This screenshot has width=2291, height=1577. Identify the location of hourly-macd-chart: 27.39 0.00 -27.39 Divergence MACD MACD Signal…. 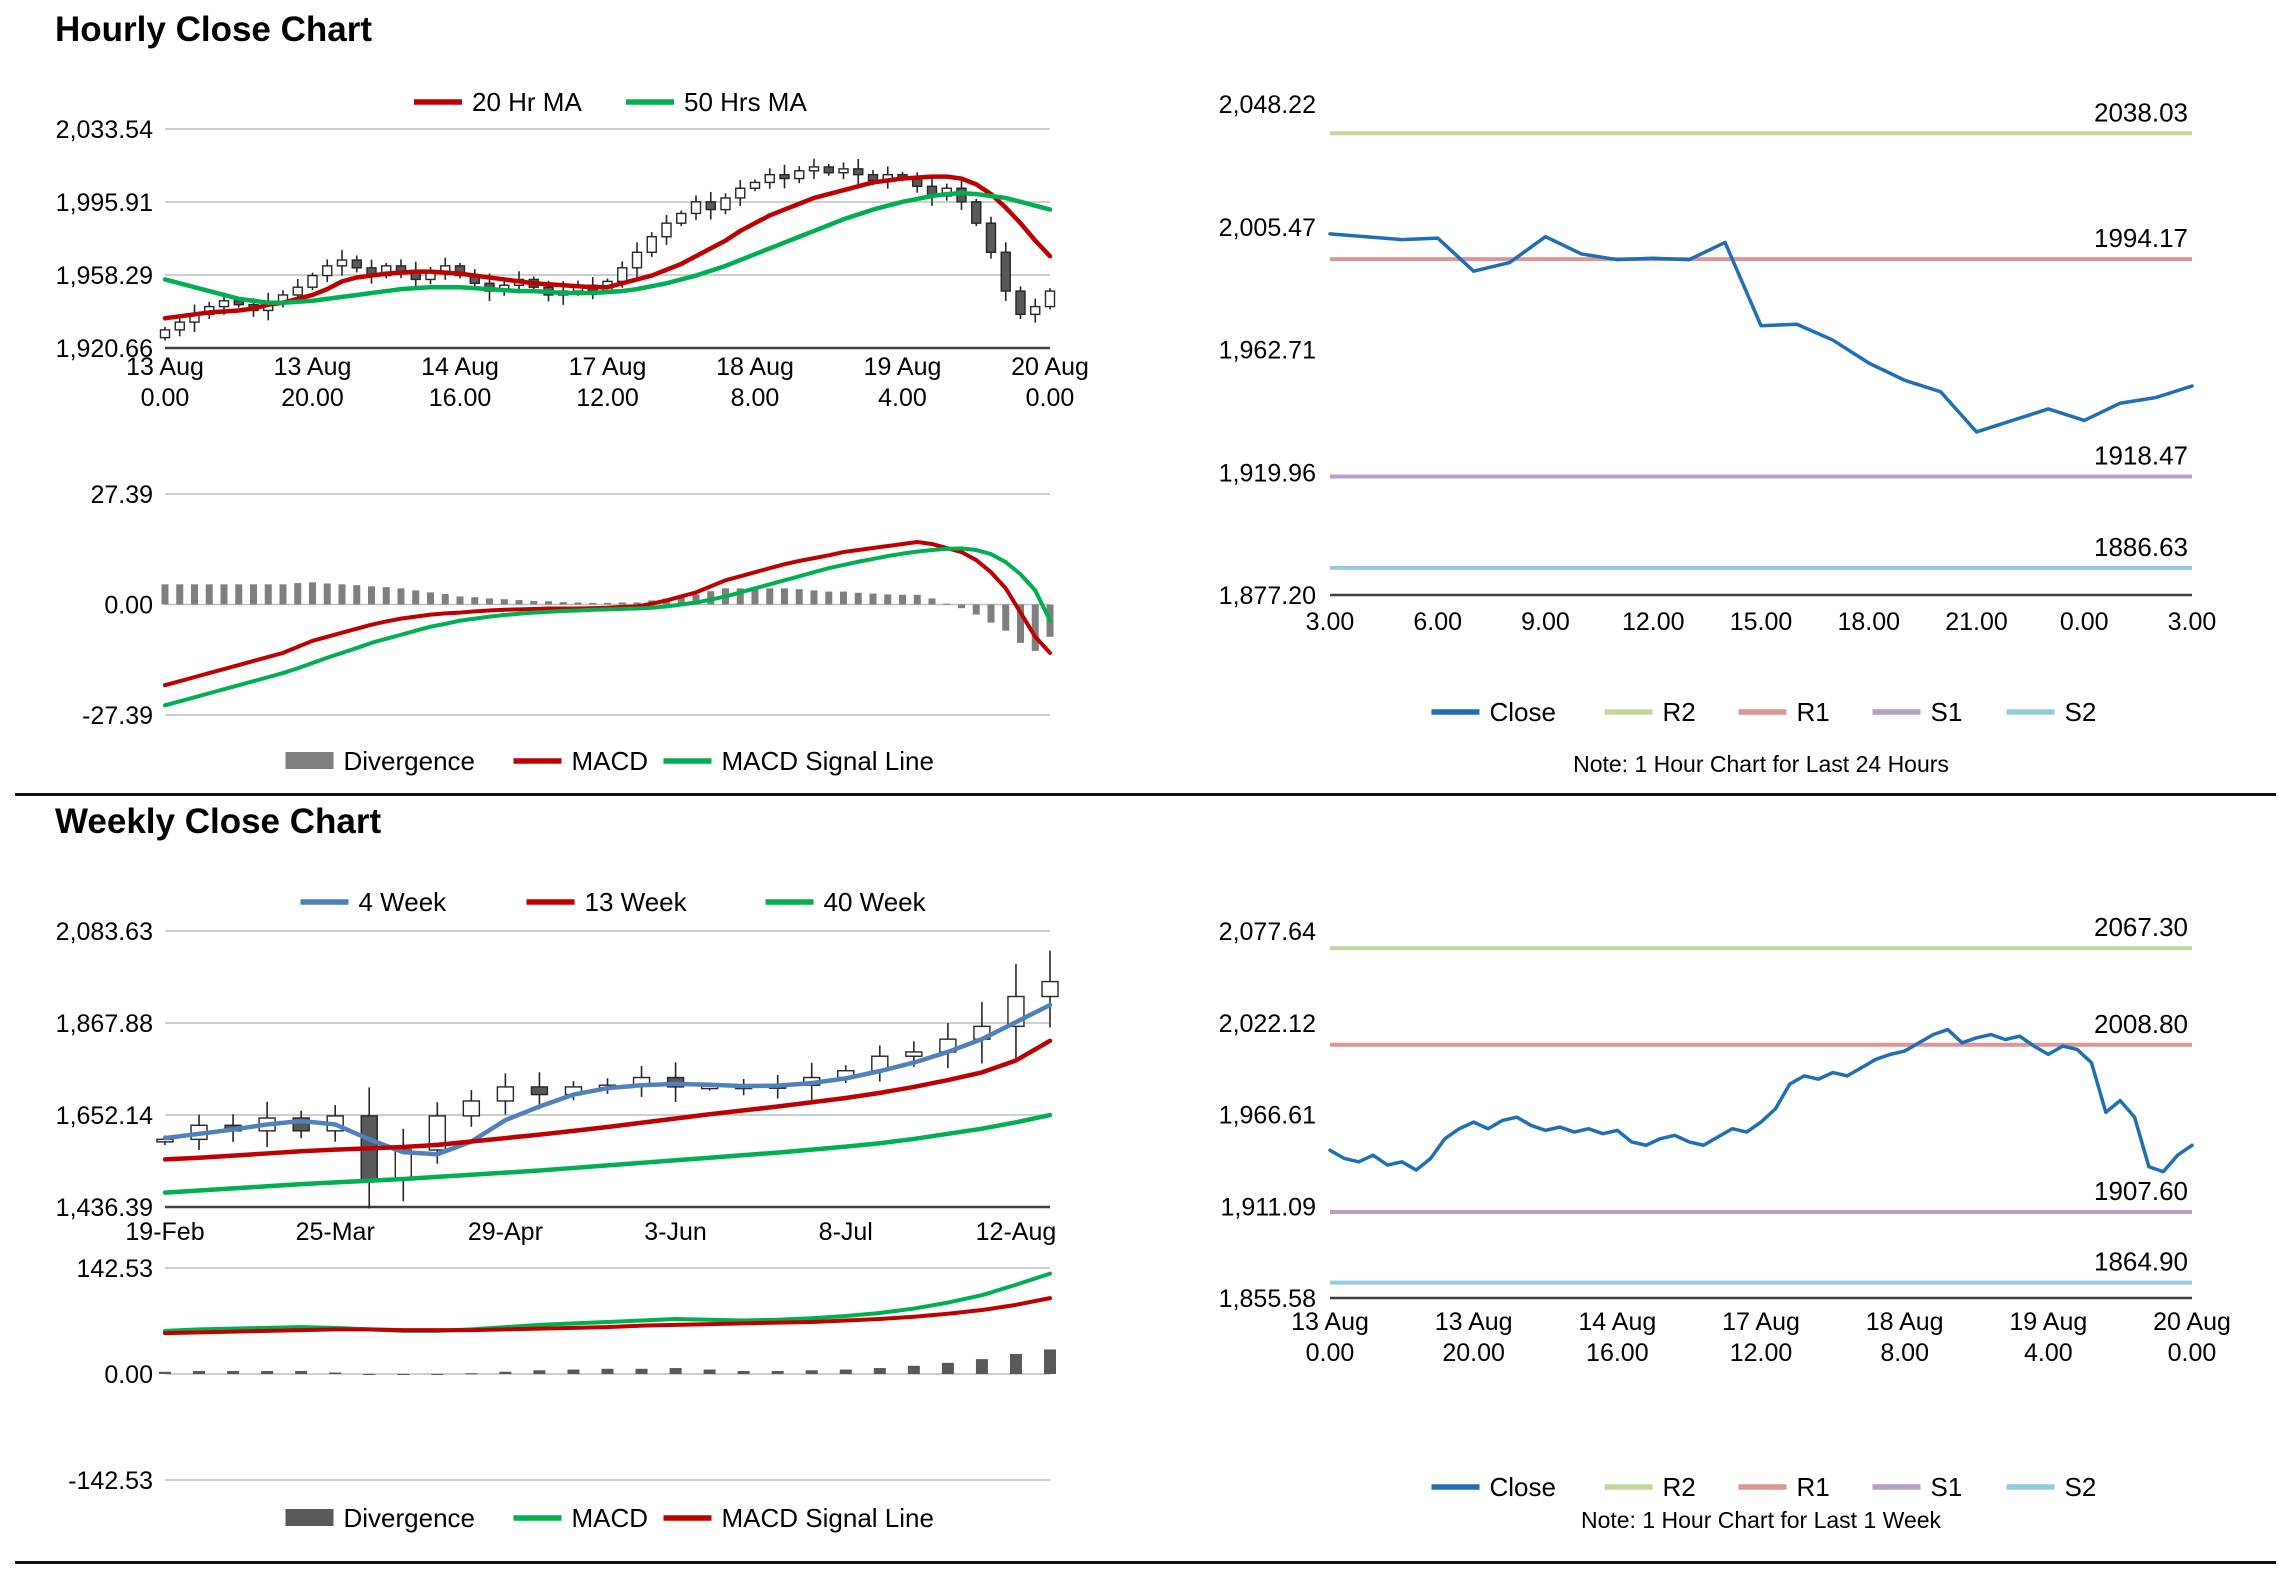
(568, 628).